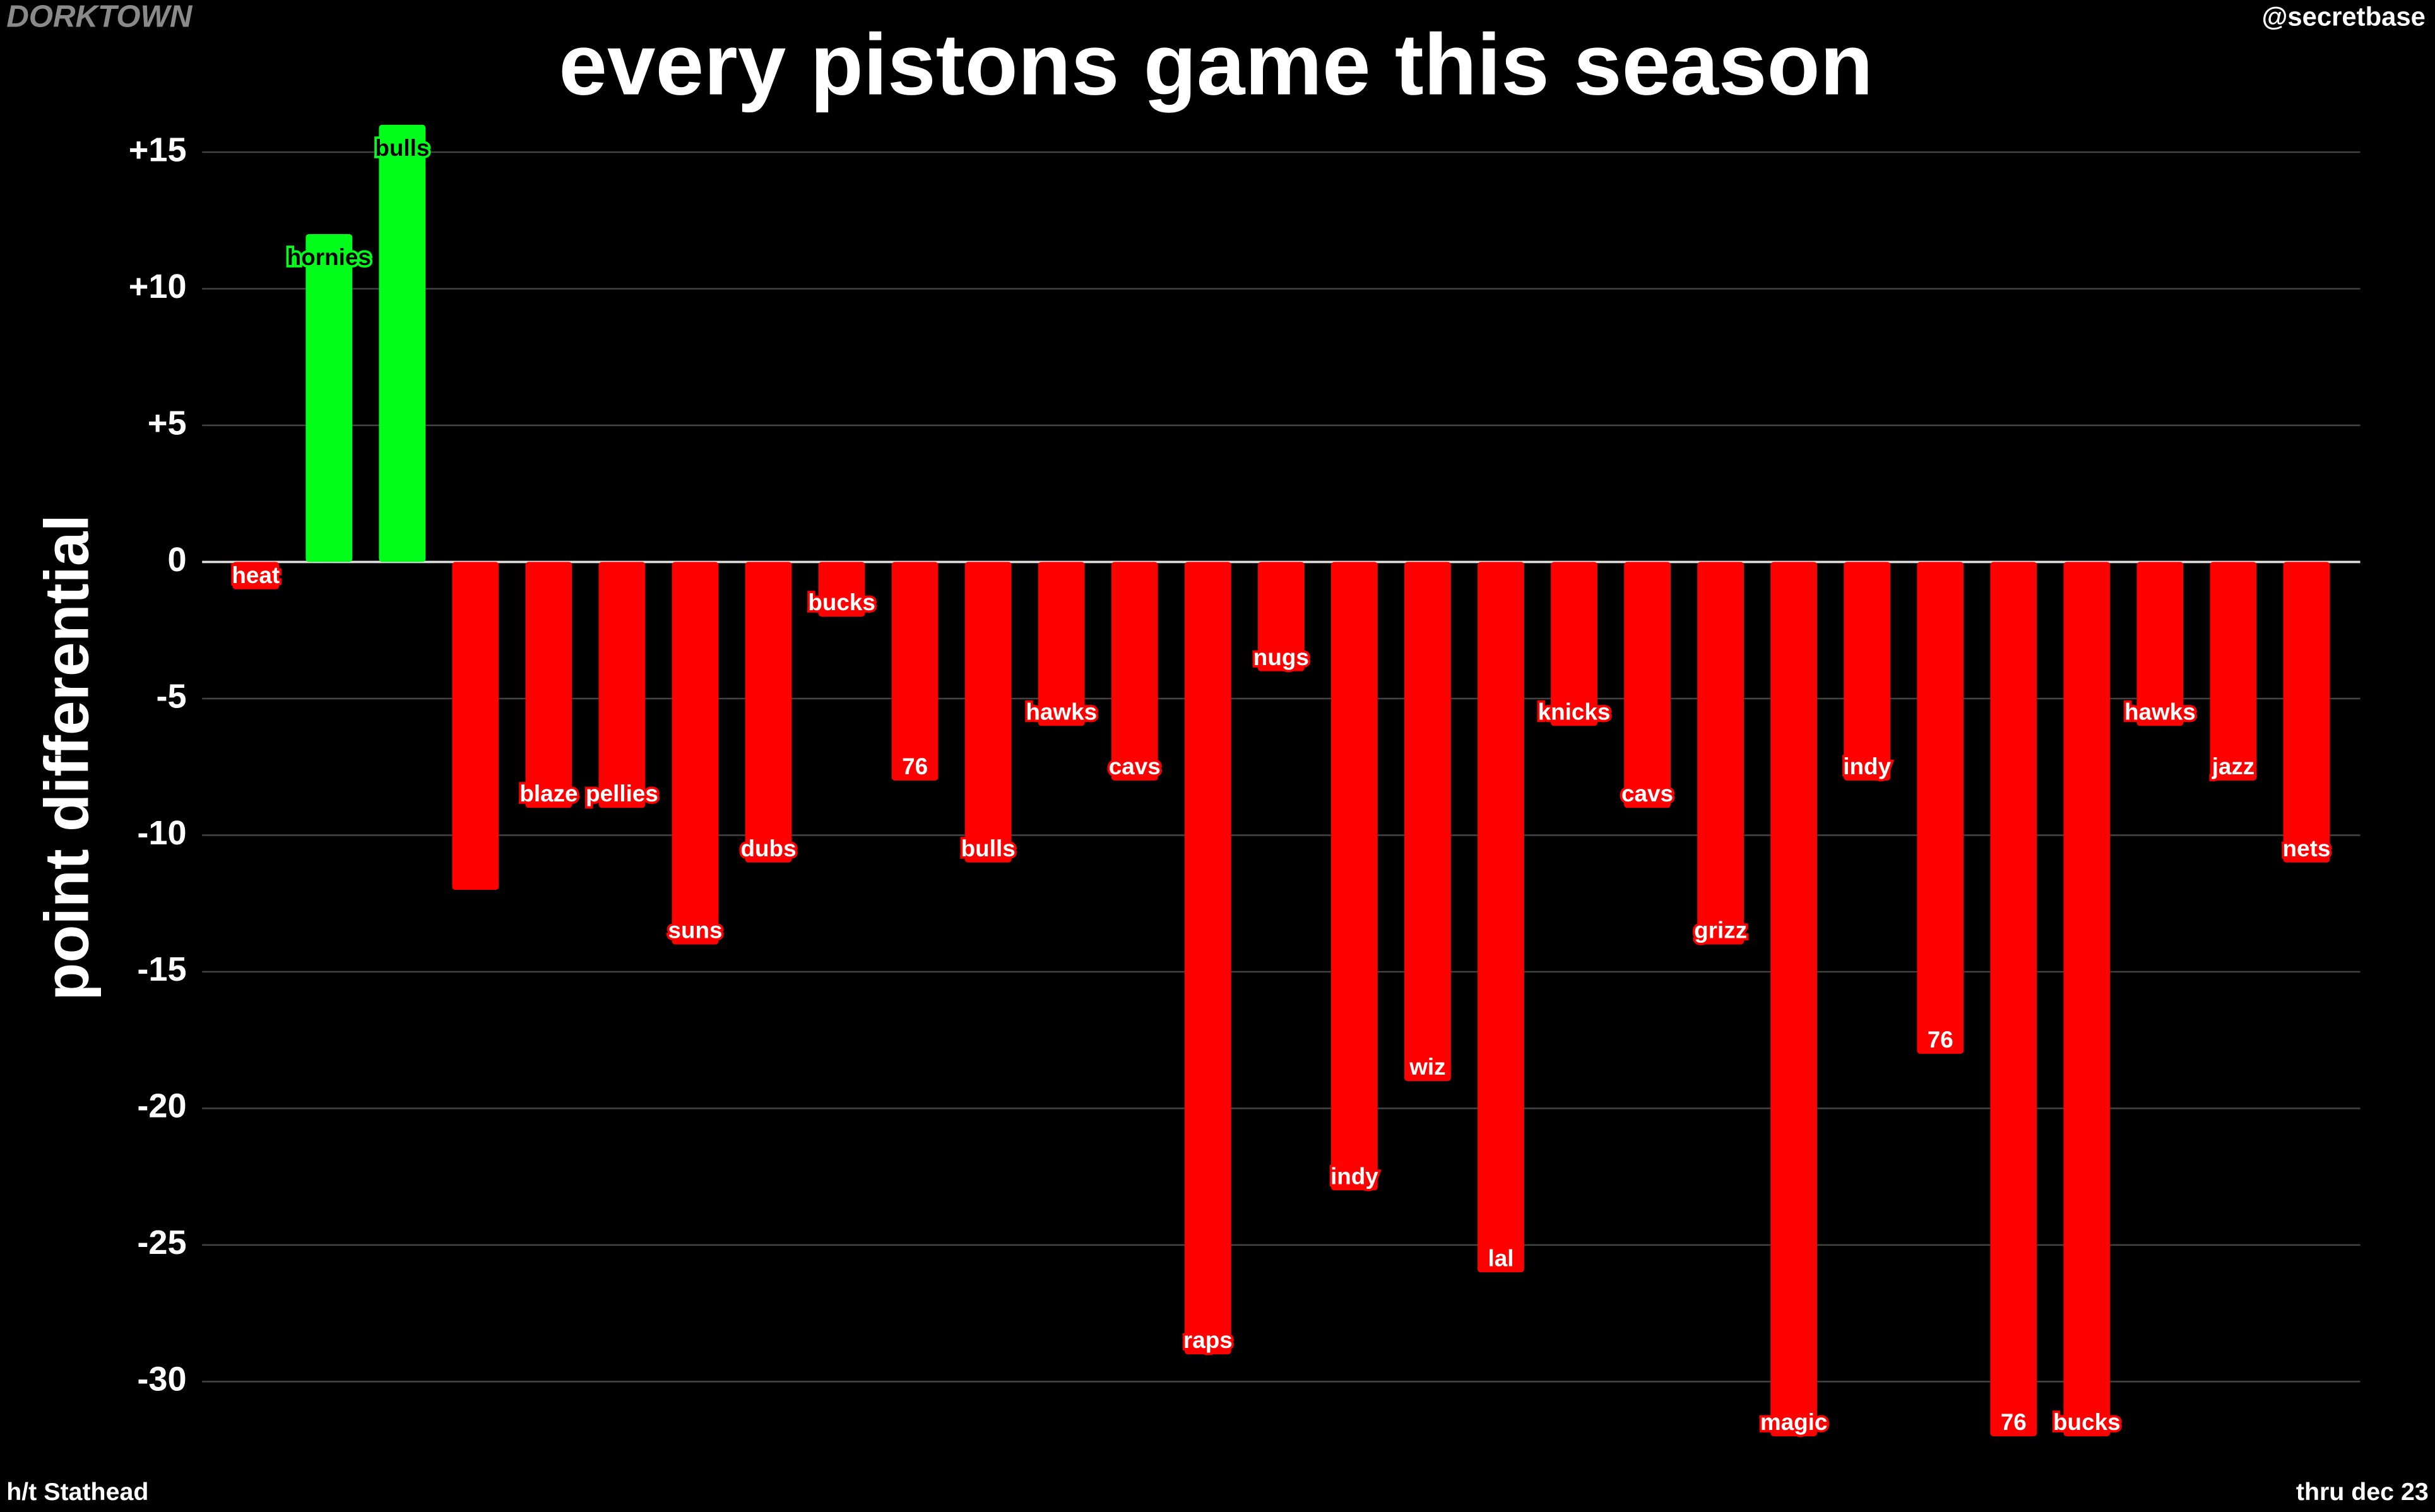 This screenshot has width=2435, height=1512. What do you see at coordinates (161, 833) in the screenshot?
I see `y-tick-label: -10` at bounding box center [161, 833].